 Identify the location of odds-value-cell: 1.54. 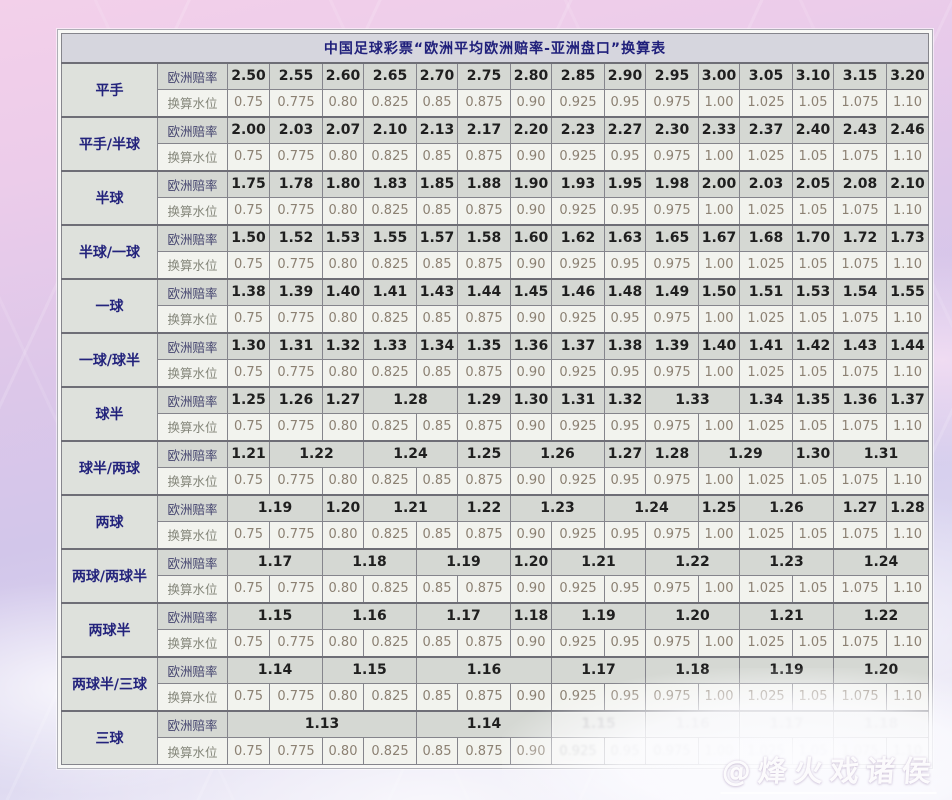
(860, 291).